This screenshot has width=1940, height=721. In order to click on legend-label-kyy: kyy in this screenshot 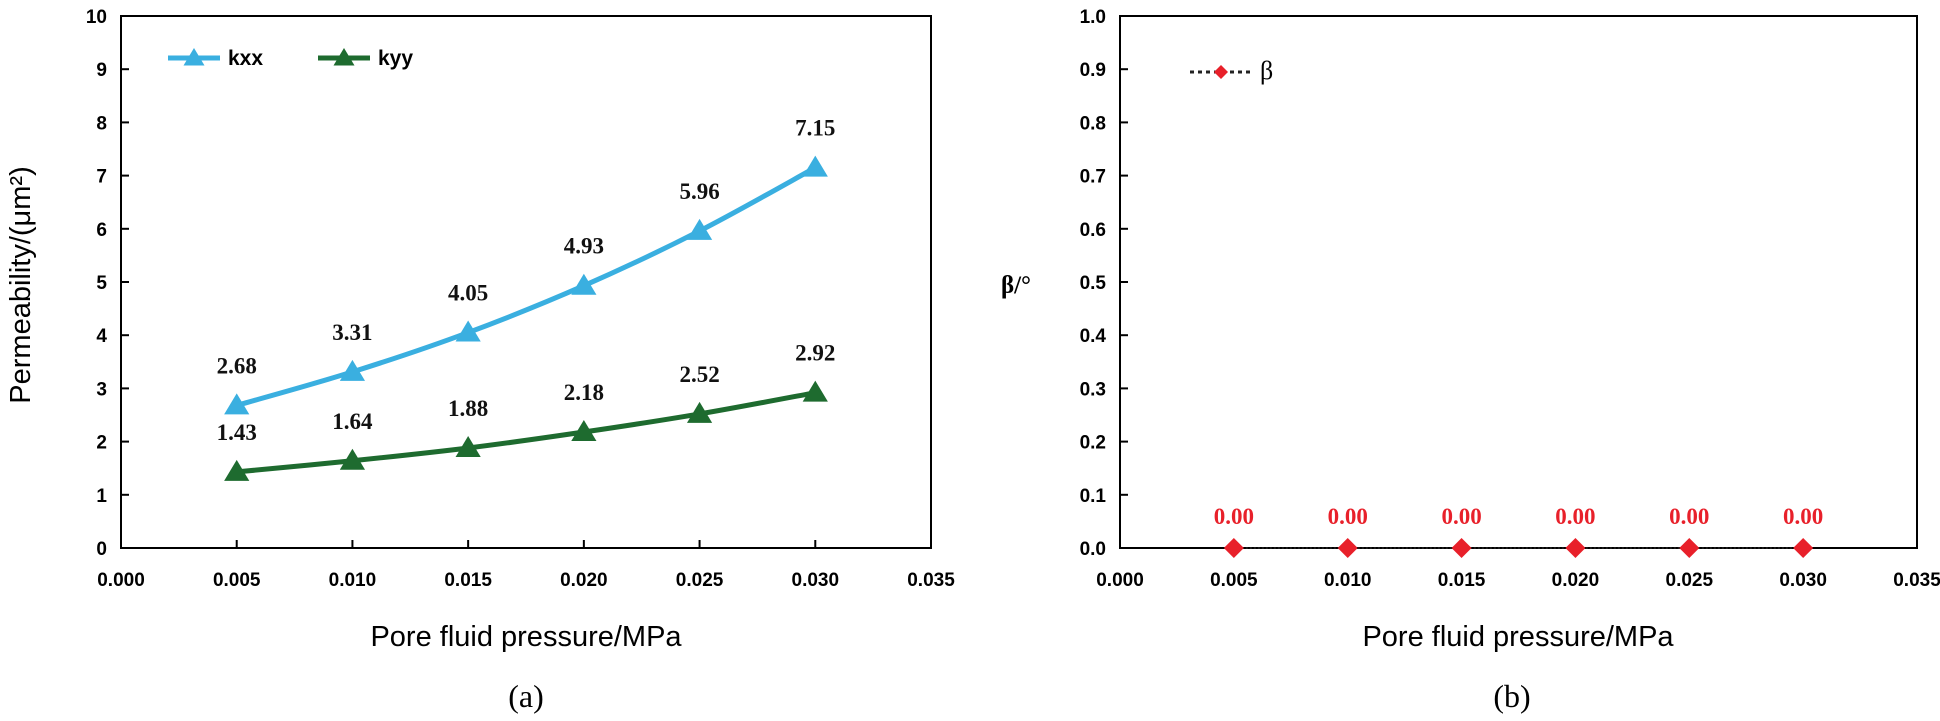, I will do `click(395, 58)`.